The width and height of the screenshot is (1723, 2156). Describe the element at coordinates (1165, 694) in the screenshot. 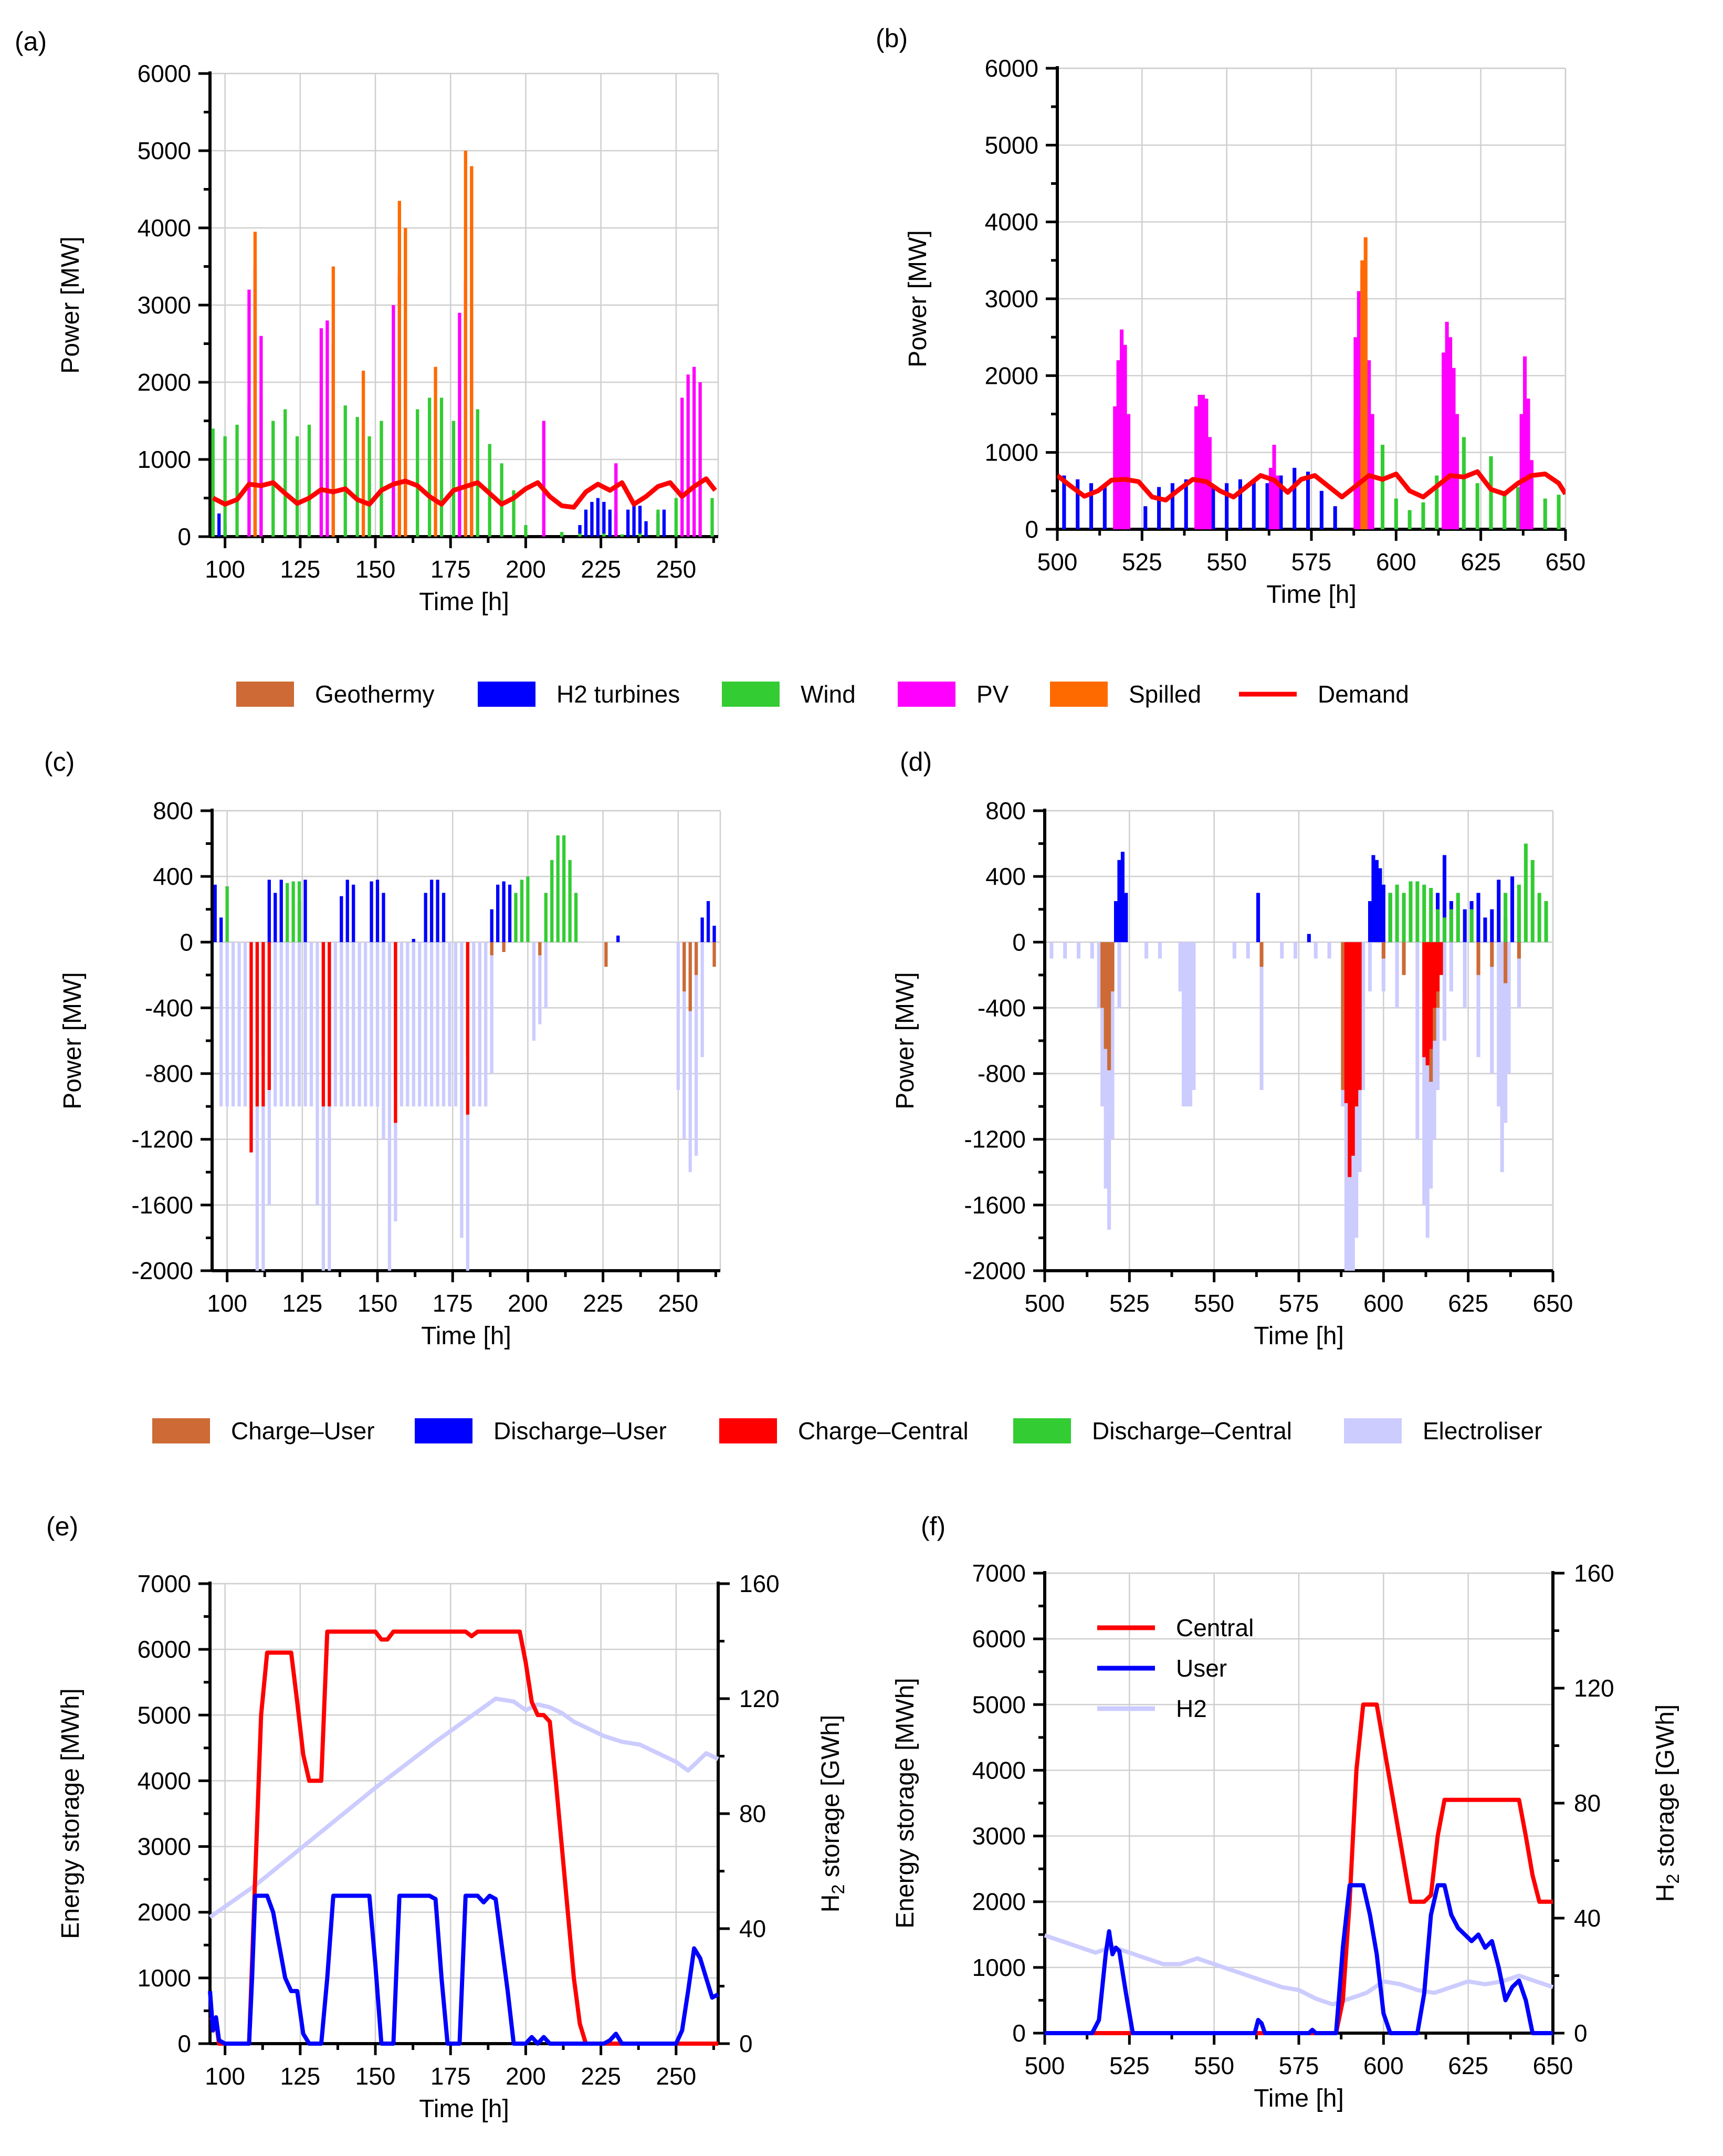

I see `legend-label: Spilled` at that location.